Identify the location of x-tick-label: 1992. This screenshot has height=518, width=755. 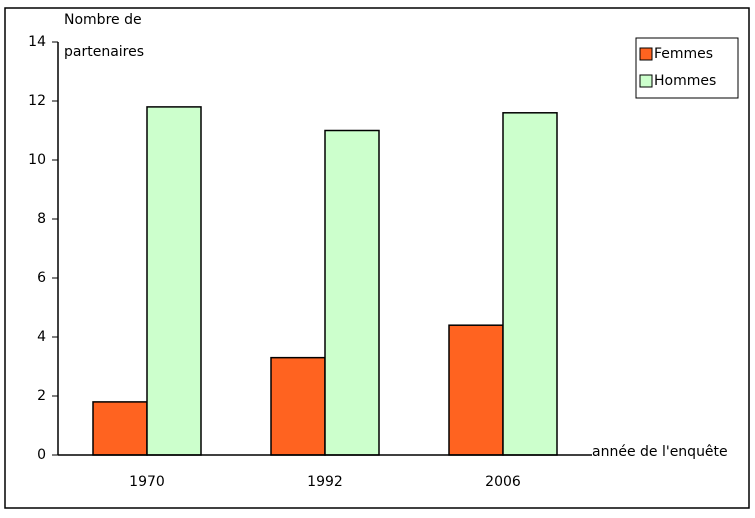
(325, 482).